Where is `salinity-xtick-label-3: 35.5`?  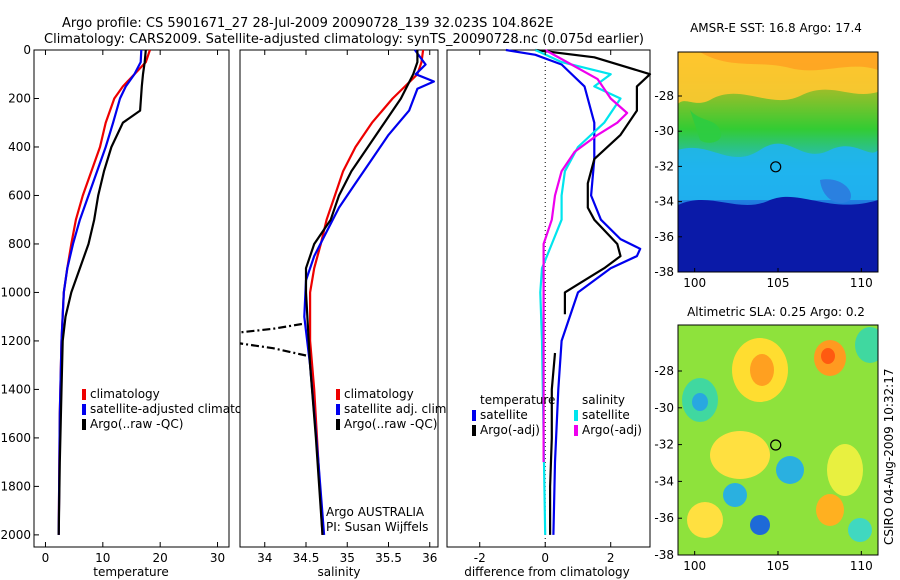 salinity-xtick-label-3: 35.5 is located at coordinates (388, 558).